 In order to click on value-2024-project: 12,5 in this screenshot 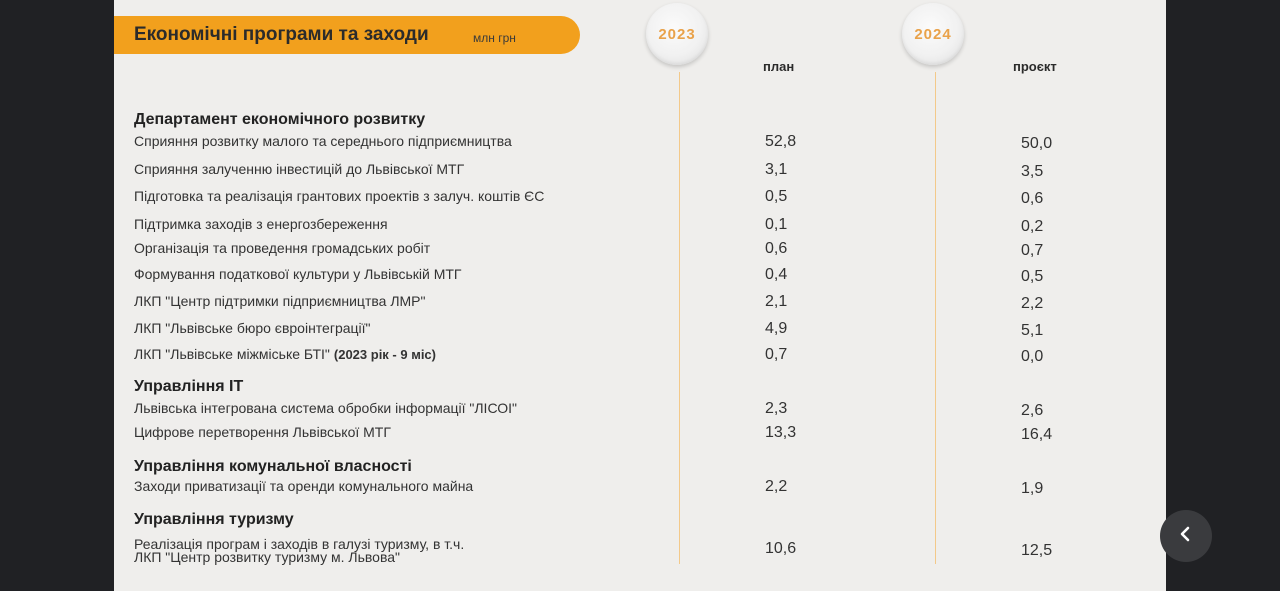, I will do `click(1037, 550)`.